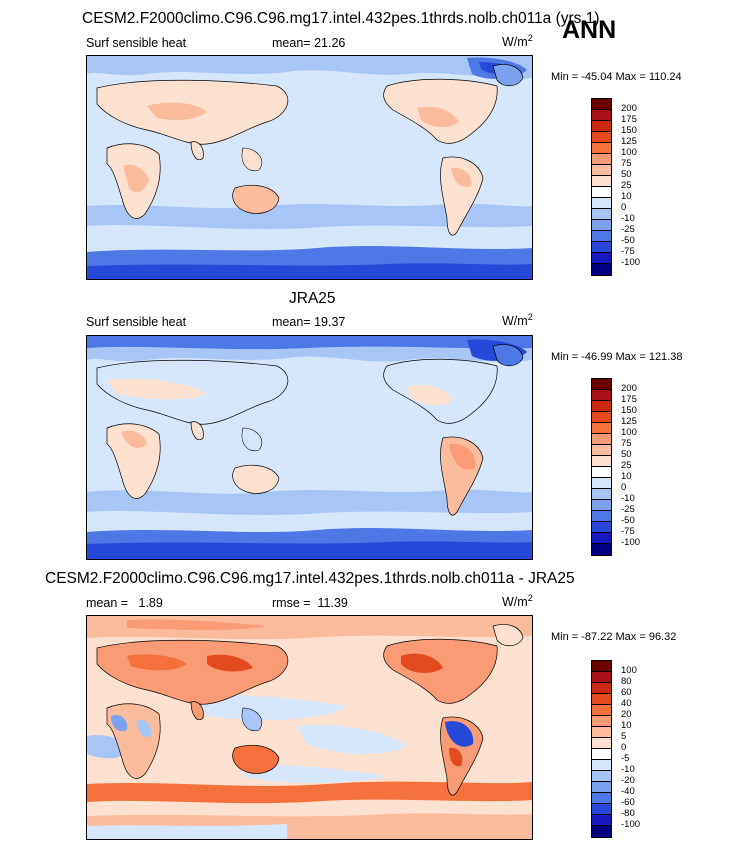 The width and height of the screenshot is (732, 846). What do you see at coordinates (628, 802) in the screenshot?
I see `colorbar-tick-label: -60` at bounding box center [628, 802].